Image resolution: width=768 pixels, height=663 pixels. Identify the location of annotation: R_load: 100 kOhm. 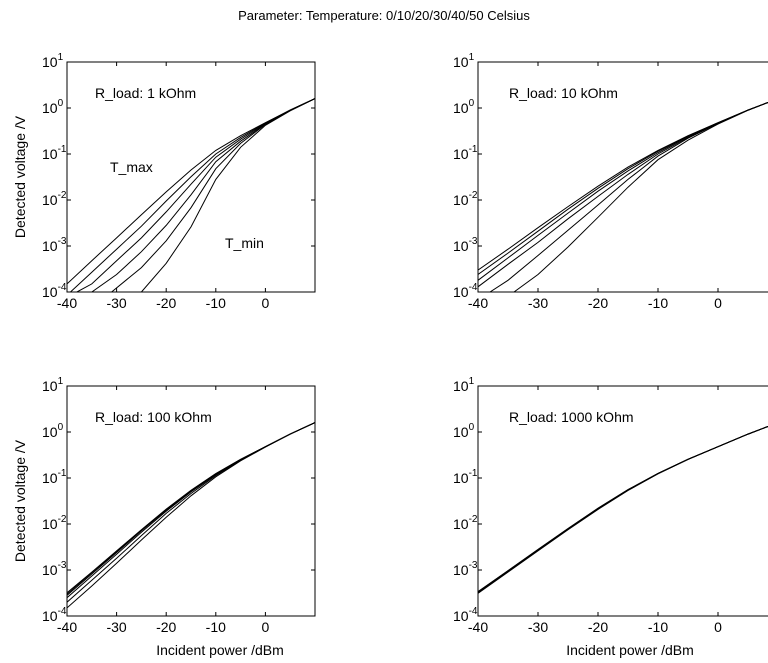
(153, 417).